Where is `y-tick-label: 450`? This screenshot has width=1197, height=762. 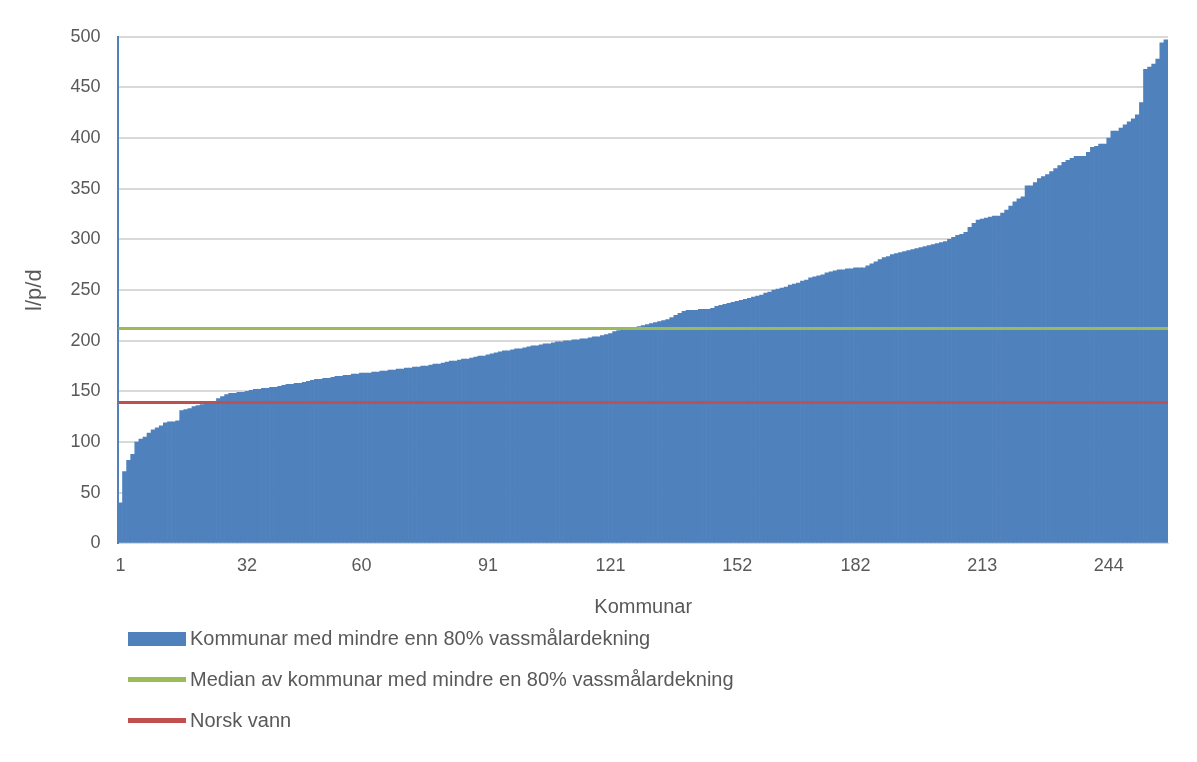
y-tick-label: 450 is located at coordinates (85, 86).